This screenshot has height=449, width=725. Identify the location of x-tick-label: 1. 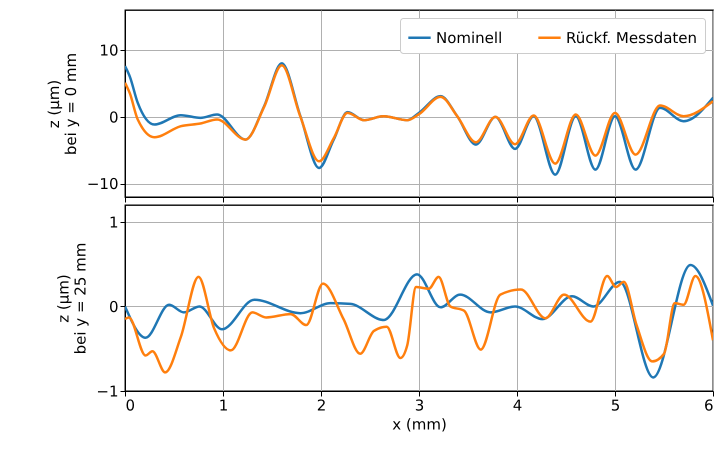
(223, 405).